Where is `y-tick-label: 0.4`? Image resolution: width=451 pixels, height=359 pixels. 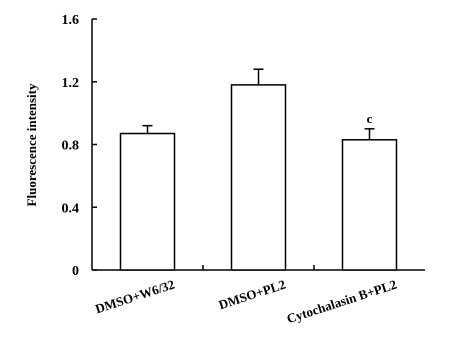 y-tick-label: 0.4 is located at coordinates (71, 208).